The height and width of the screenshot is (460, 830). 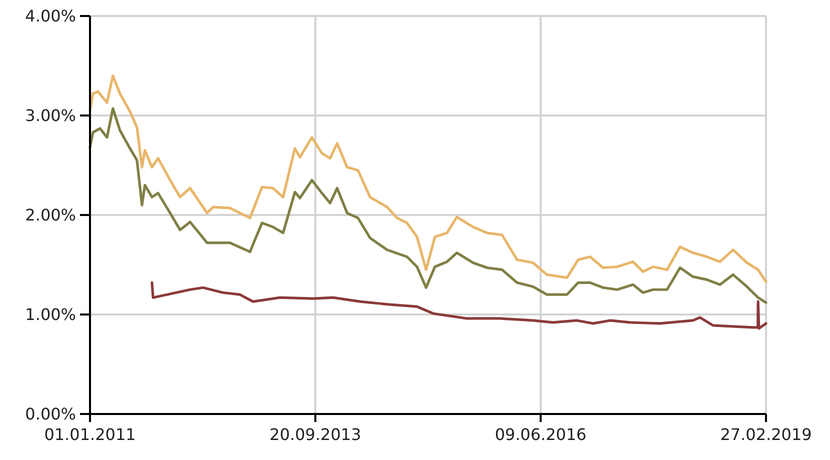 What do you see at coordinates (459, 305) in the screenshot?
I see `line-series` at bounding box center [459, 305].